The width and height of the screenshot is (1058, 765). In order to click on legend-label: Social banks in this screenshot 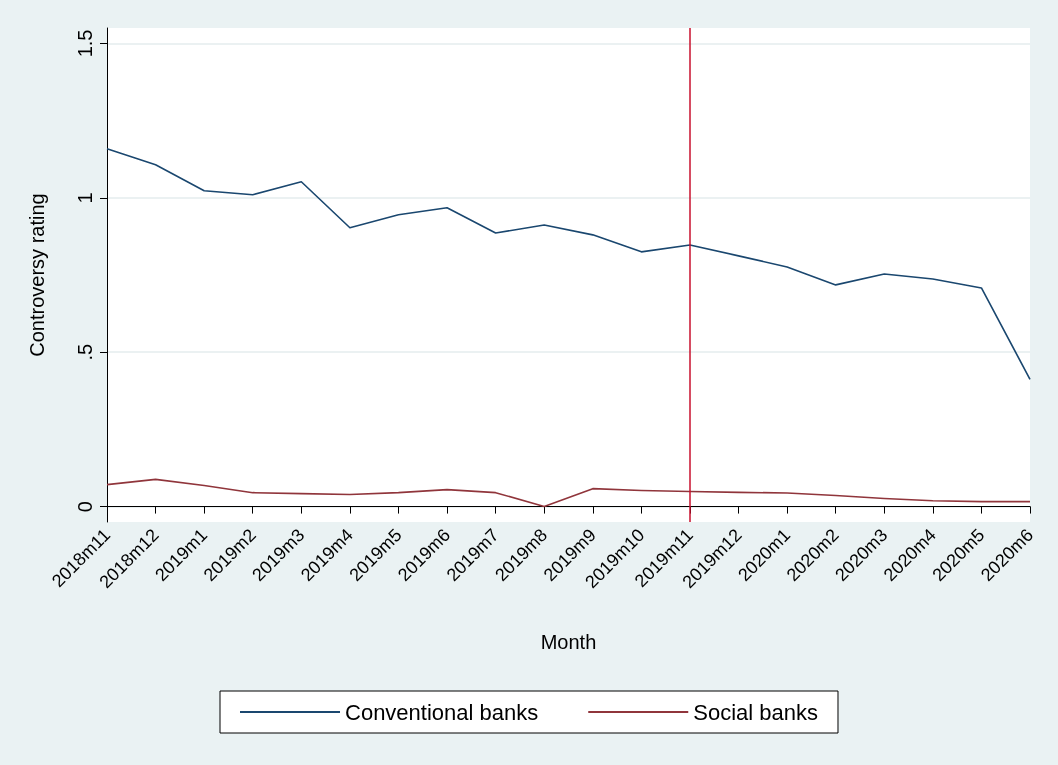, I will do `click(755, 712)`.